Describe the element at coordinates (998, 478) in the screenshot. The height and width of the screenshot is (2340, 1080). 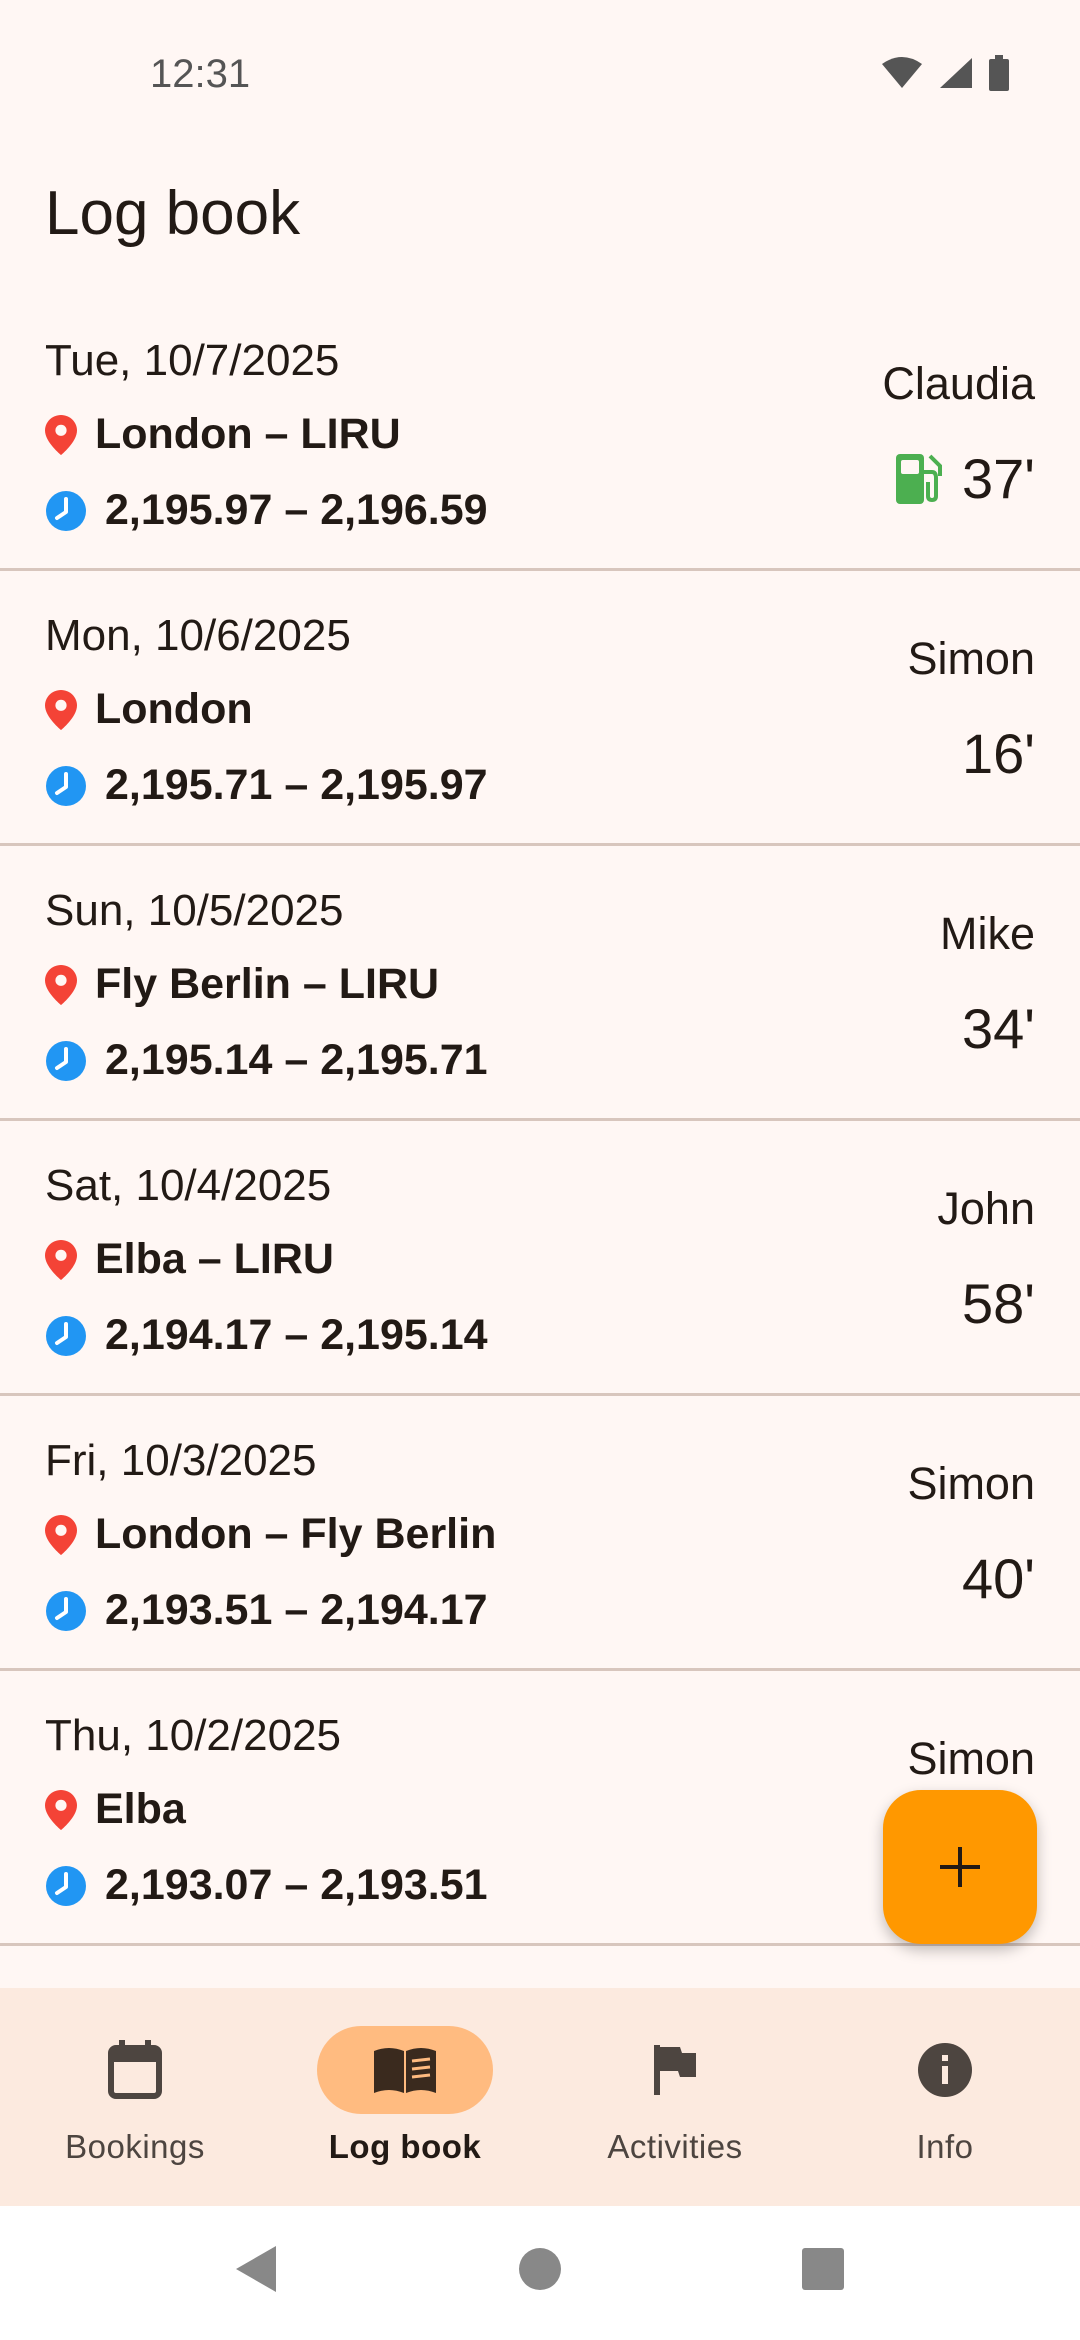
I see `entry-duration-label: 37'` at that location.